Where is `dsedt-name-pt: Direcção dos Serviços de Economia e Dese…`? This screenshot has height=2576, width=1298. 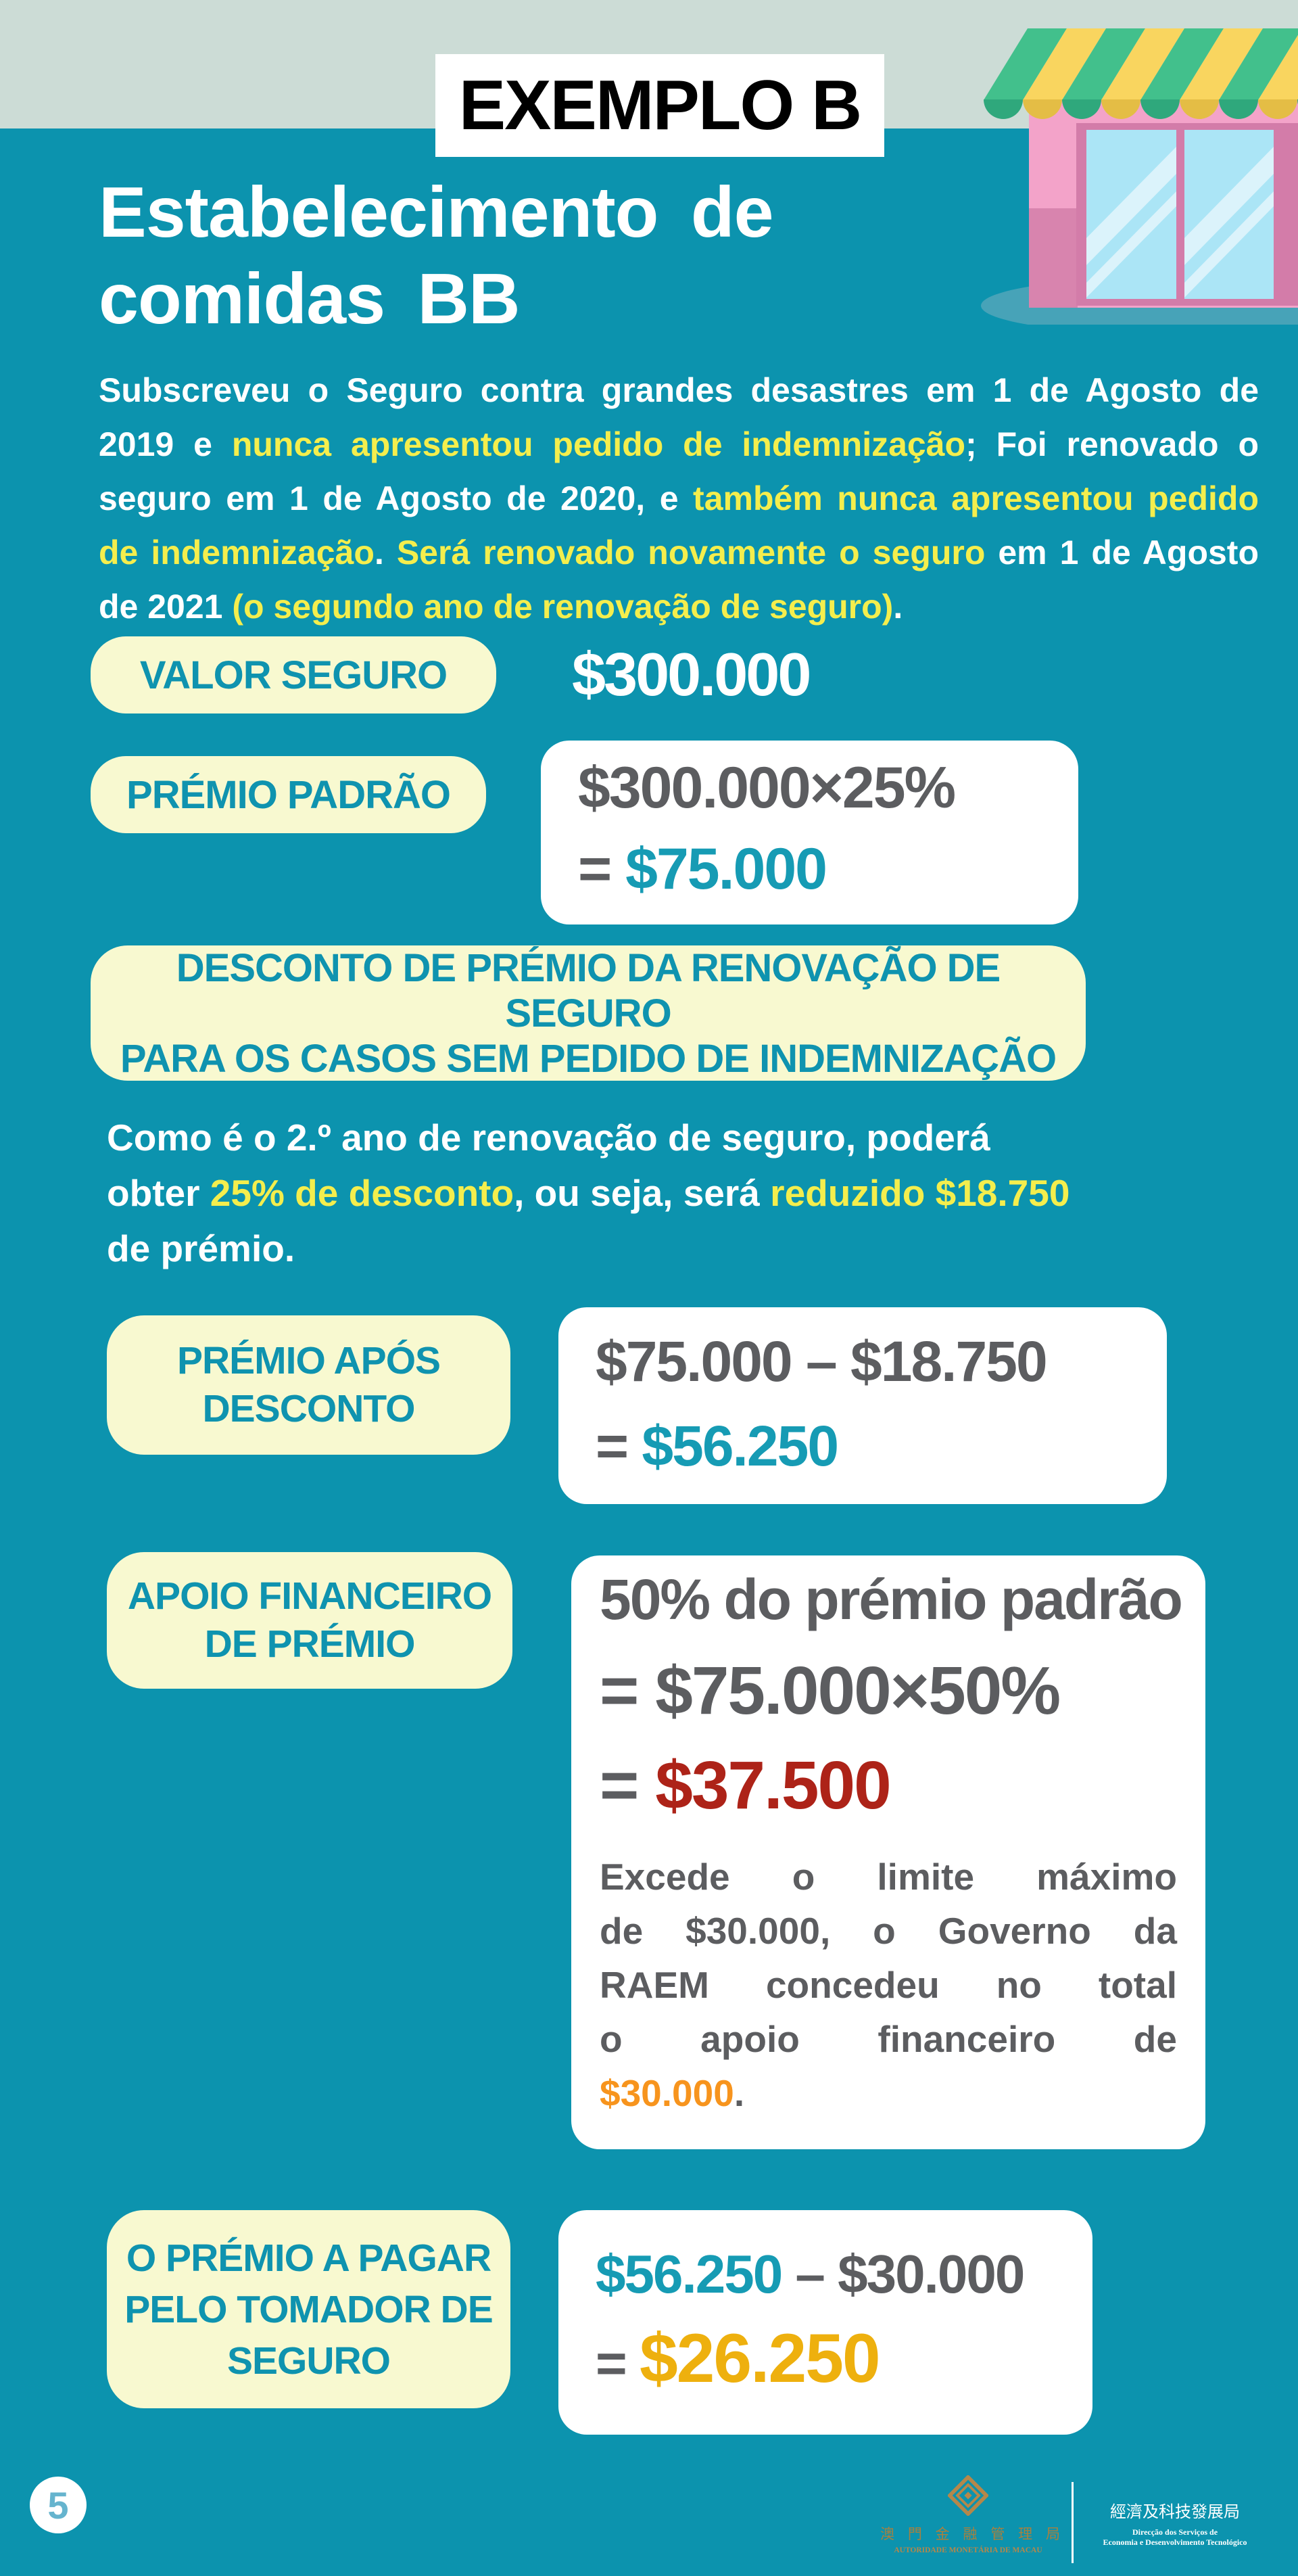 dsedt-name-pt: Direcção dos Serviços de Economia e Dese… is located at coordinates (1175, 2537).